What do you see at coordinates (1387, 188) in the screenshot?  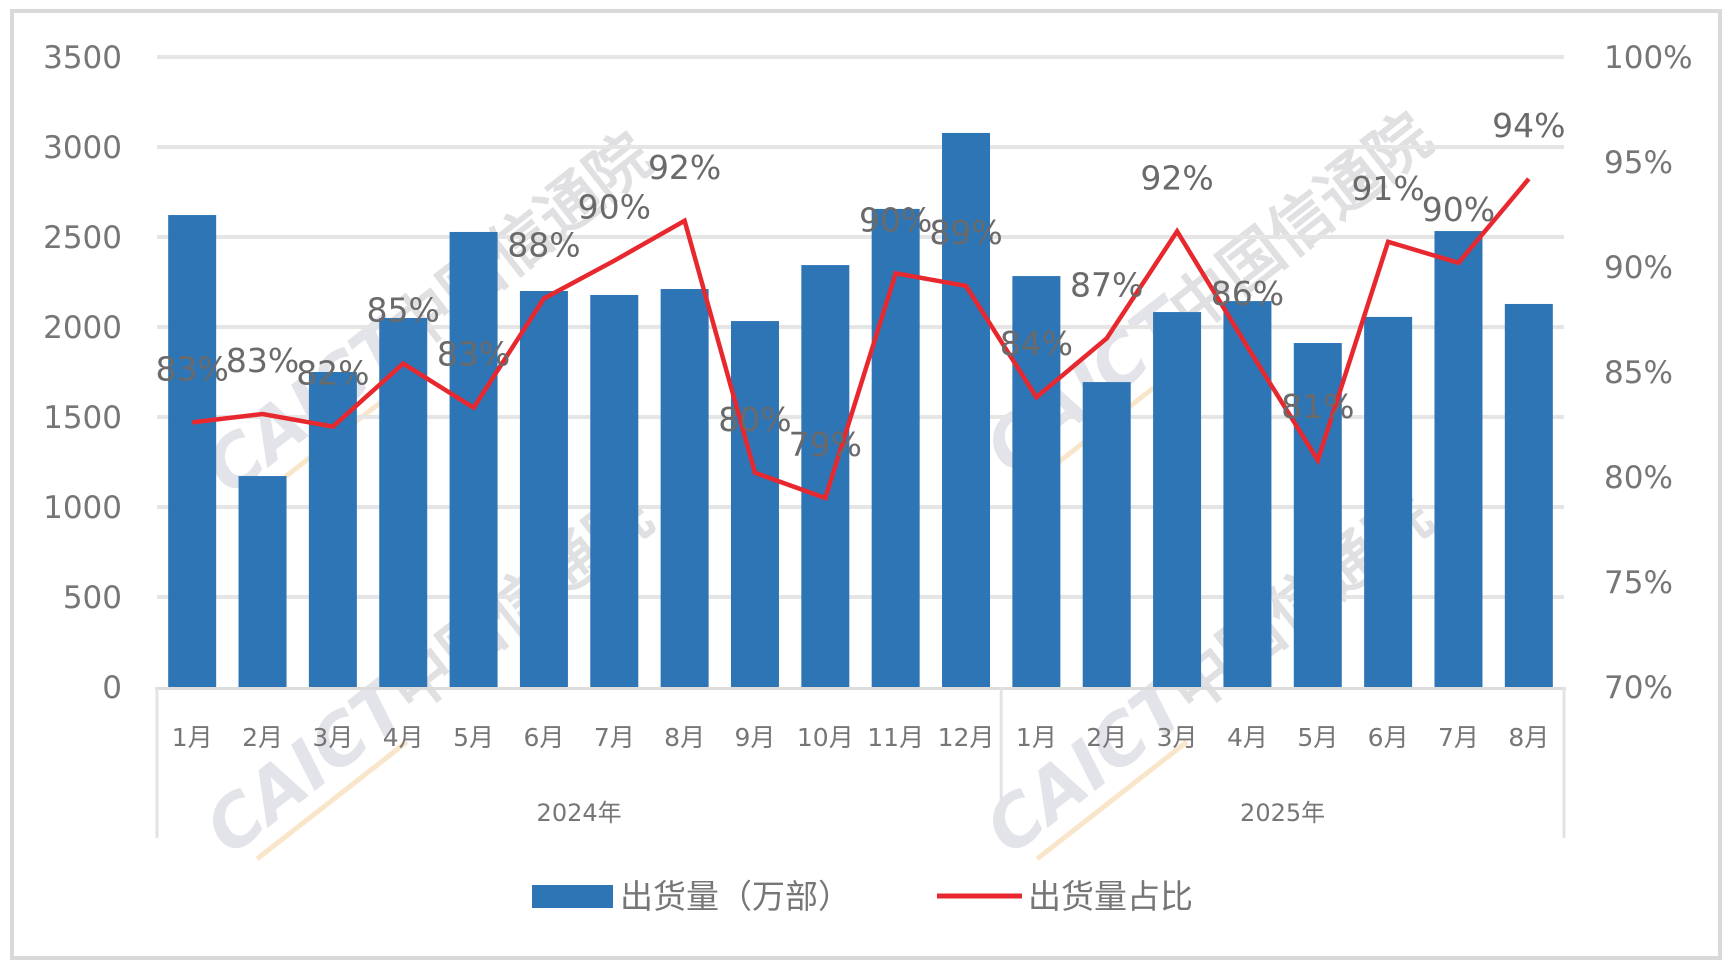 I see `data-label: 91%` at bounding box center [1387, 188].